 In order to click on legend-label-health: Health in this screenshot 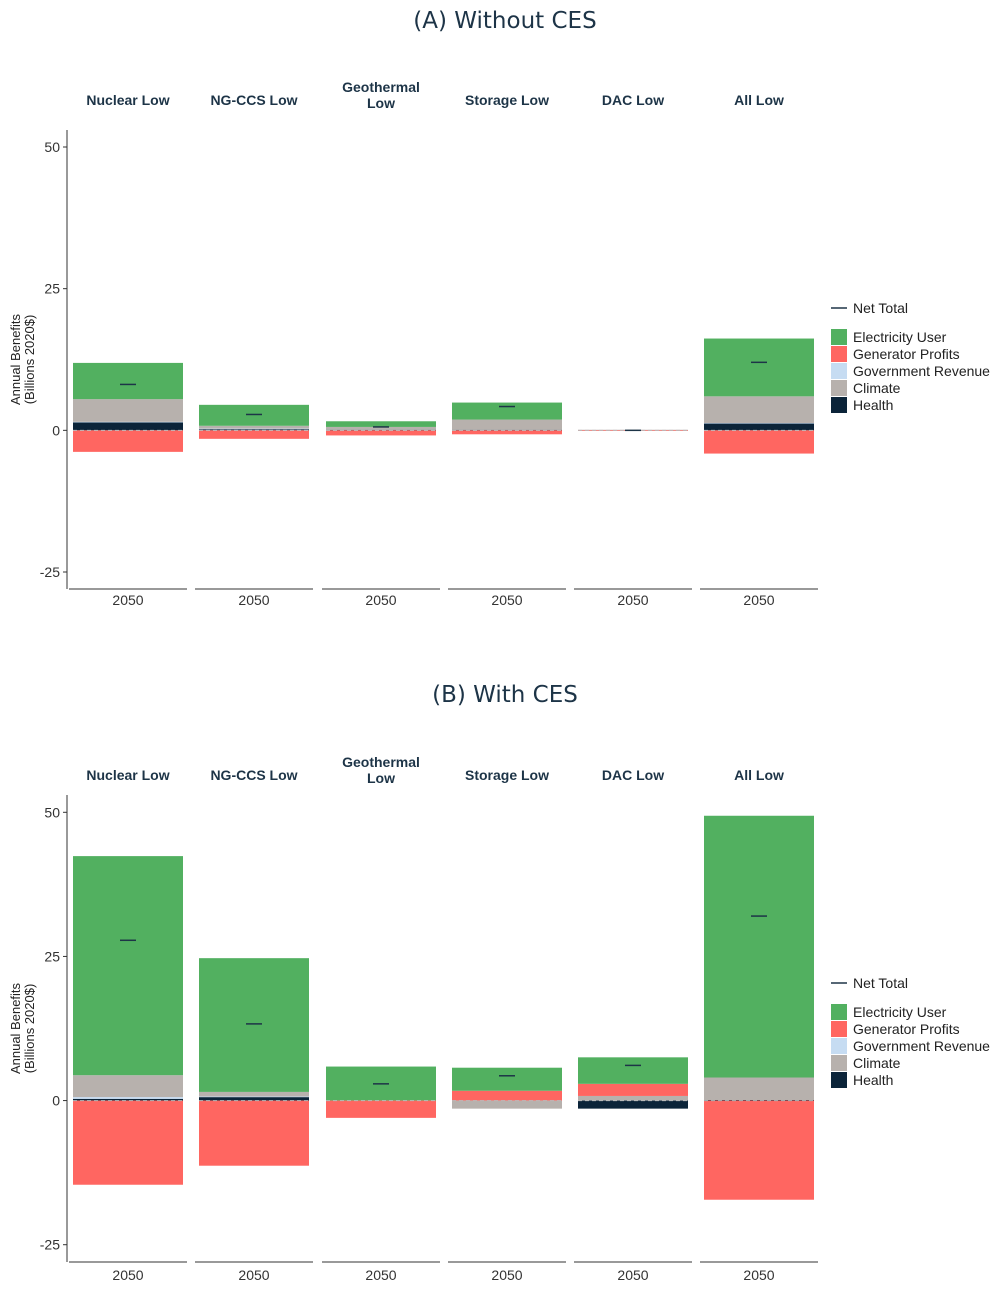, I will do `click(873, 1080)`.